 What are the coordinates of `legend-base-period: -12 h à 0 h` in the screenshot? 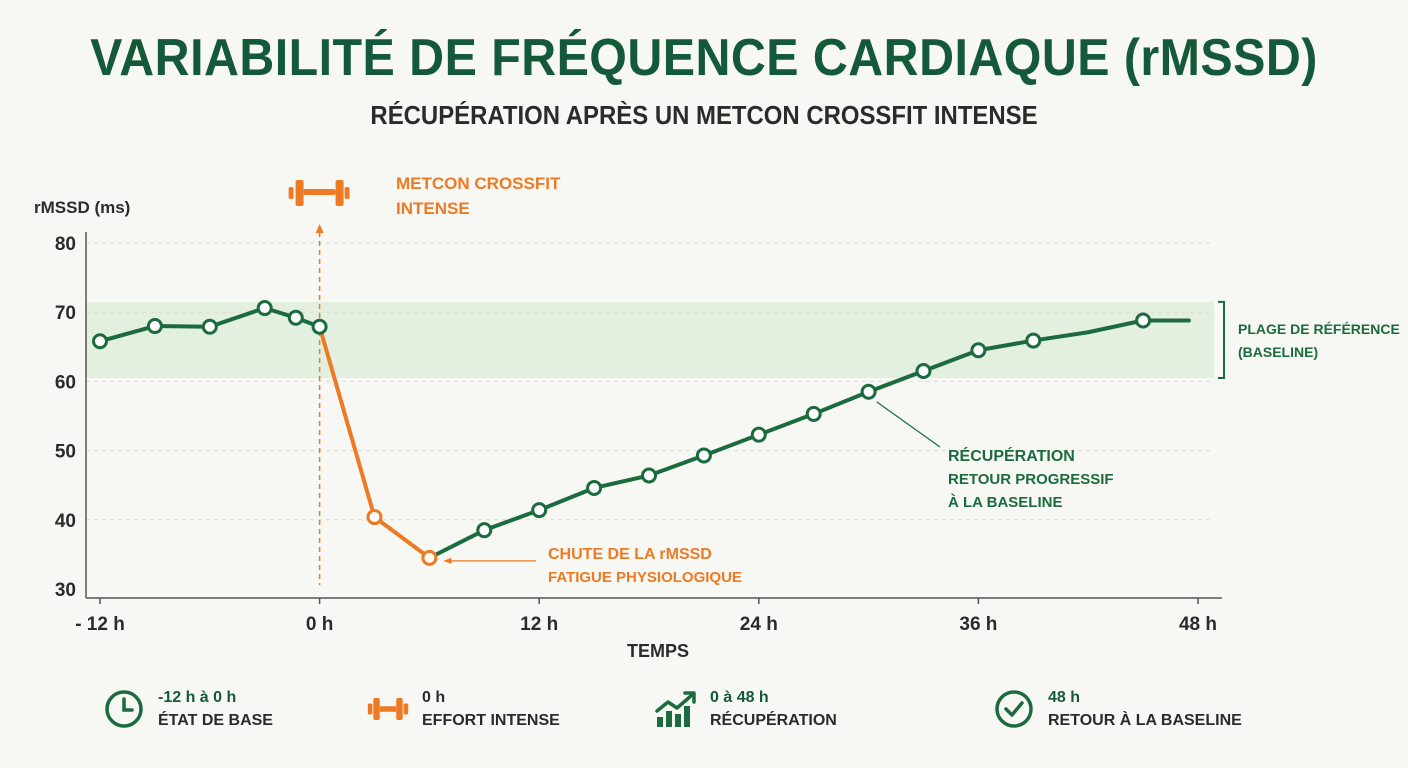 It's located at (197, 697).